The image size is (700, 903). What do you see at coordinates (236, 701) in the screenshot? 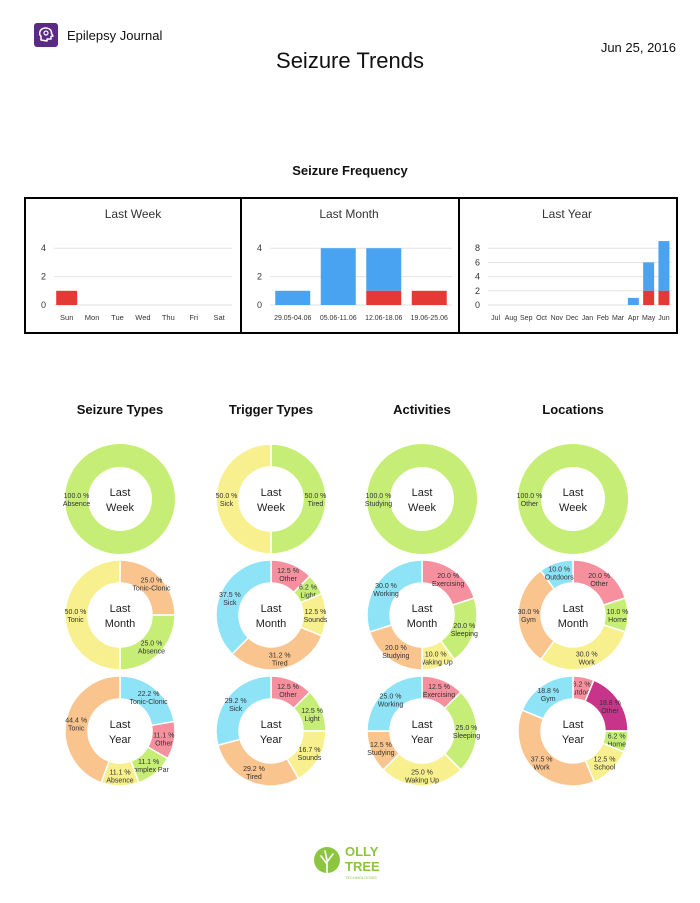
I see `slice-percent-label: 29.2 %` at bounding box center [236, 701].